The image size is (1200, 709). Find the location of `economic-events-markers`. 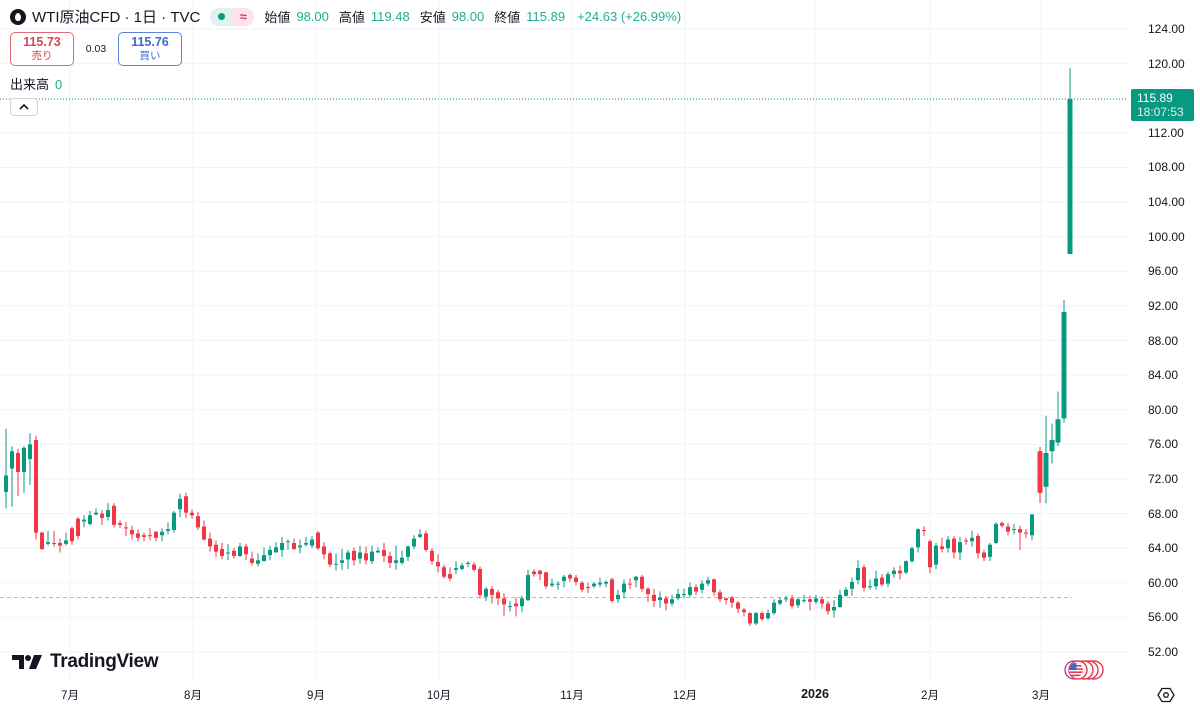

economic-events-markers is located at coordinates (1083, 670).